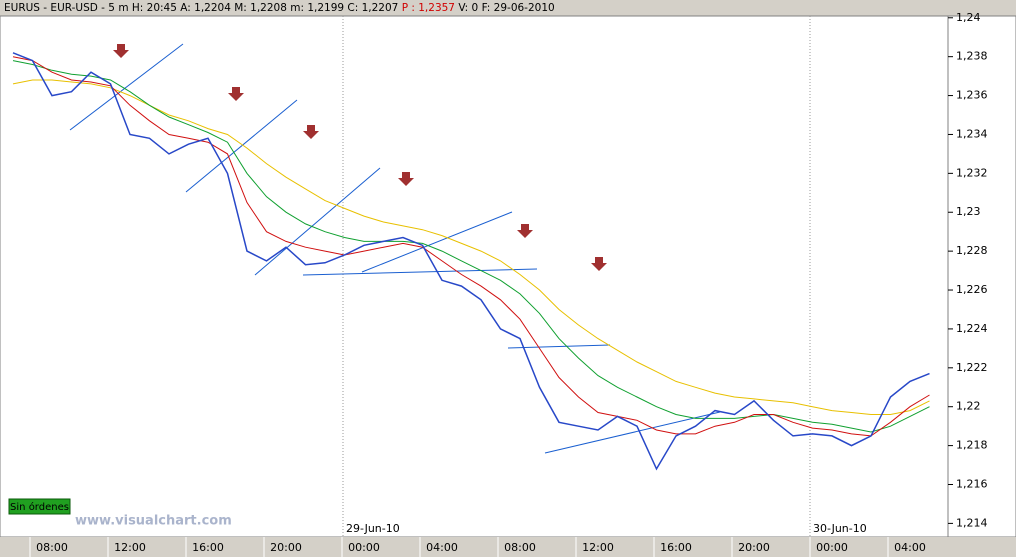 The image size is (1016, 557). I want to click on y-tick-label: 1,224, so click(972, 328).